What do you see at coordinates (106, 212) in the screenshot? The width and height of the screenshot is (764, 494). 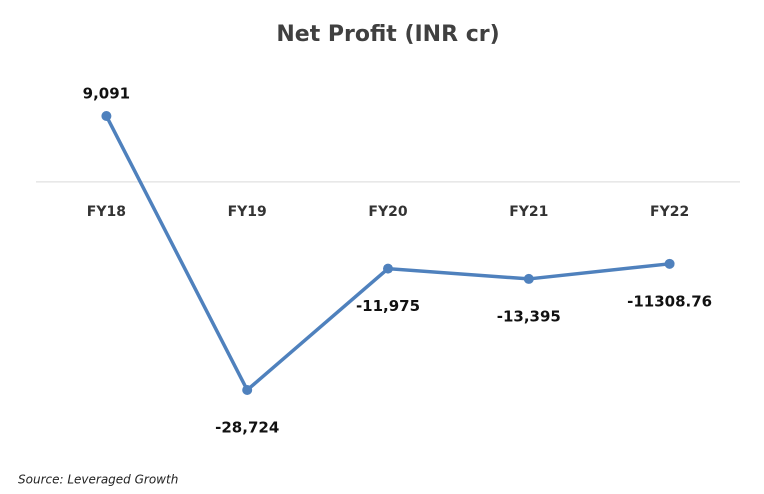 I see `x-tick-label: FY18` at bounding box center [106, 212].